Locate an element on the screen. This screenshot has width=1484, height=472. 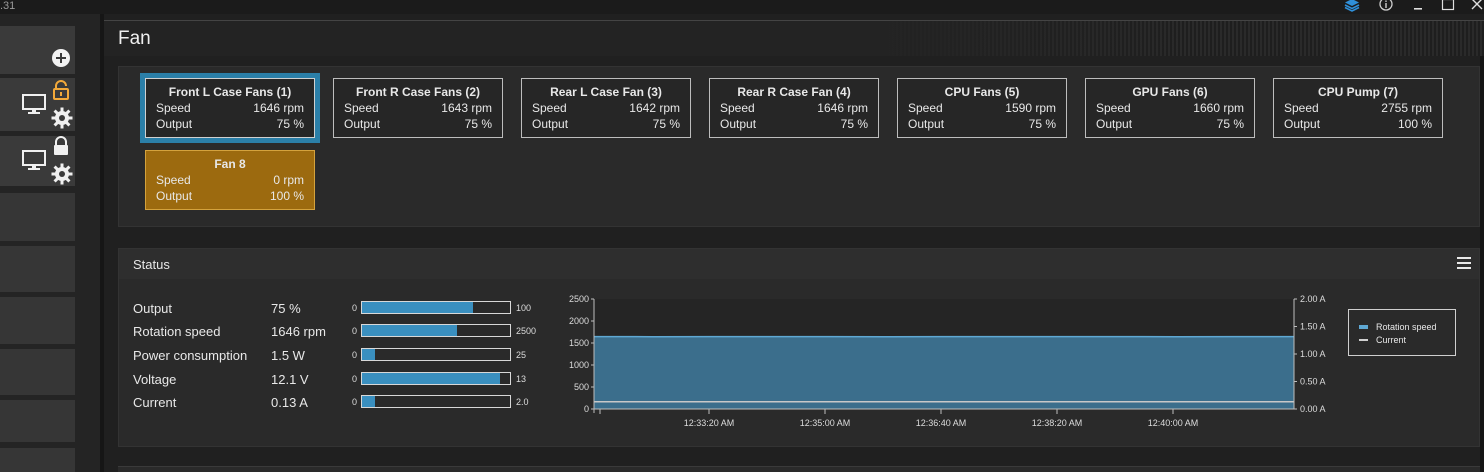
x-tick-label: 12:33:20 AM is located at coordinates (709, 423).